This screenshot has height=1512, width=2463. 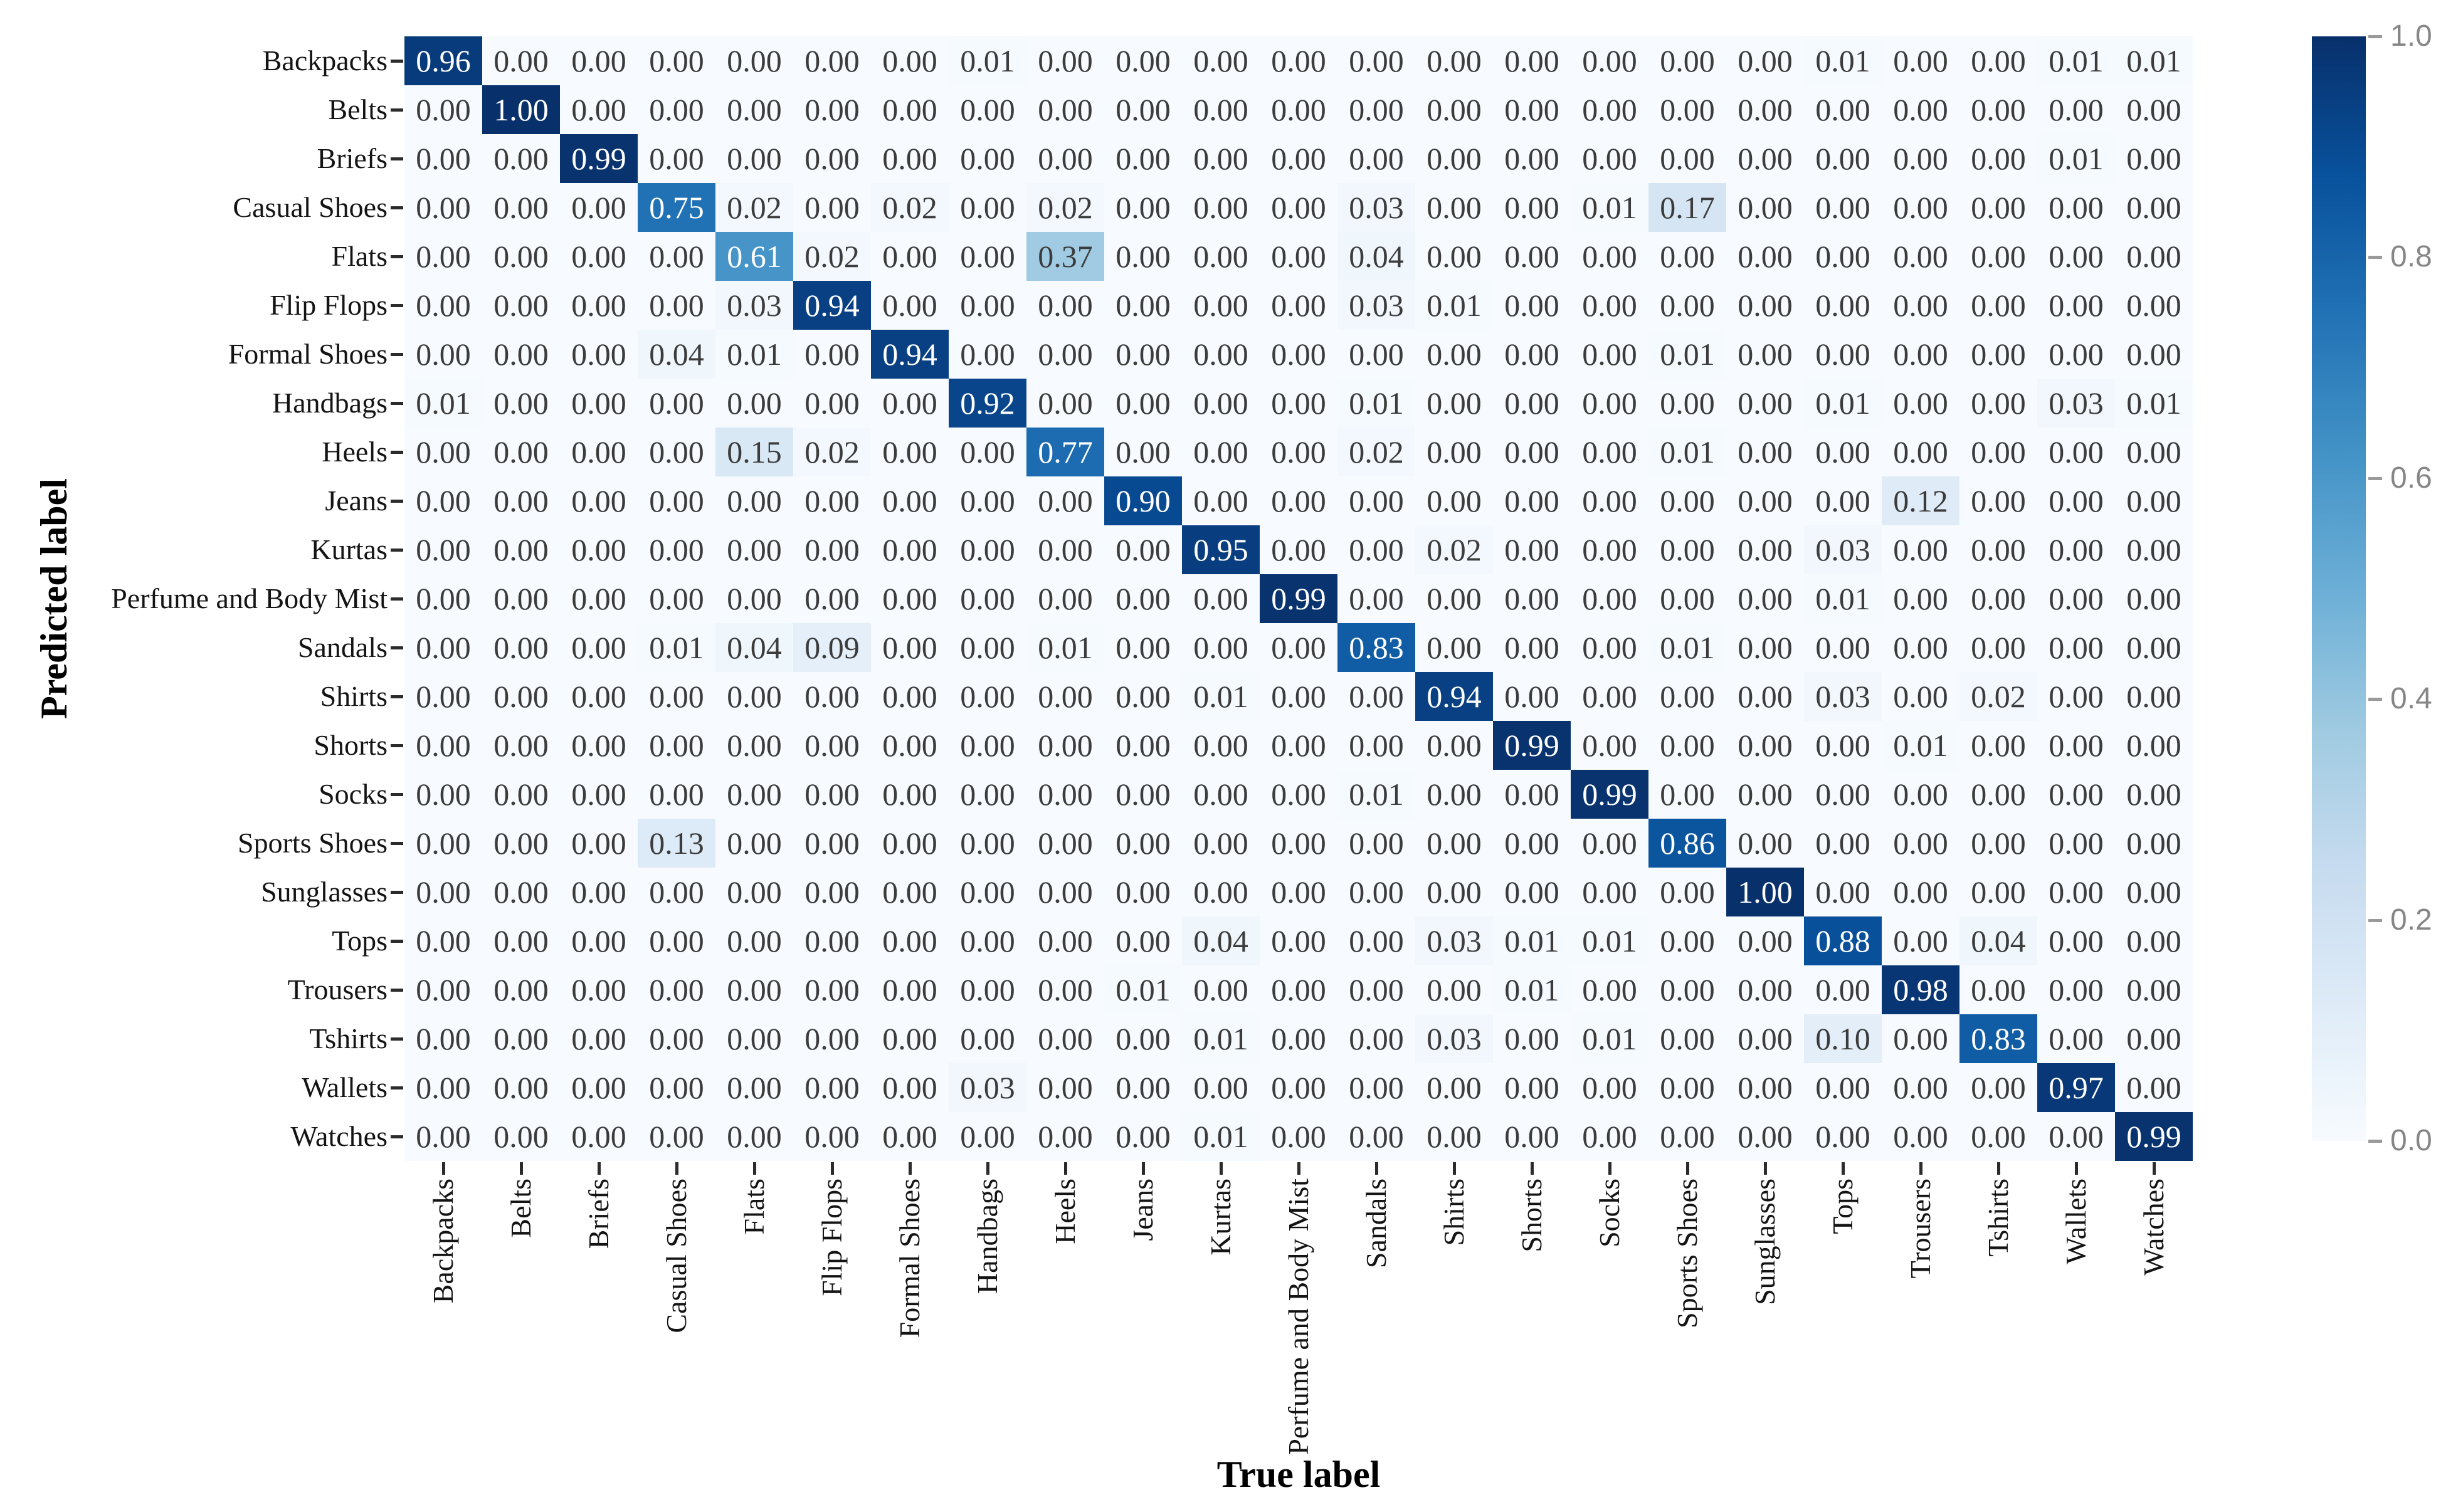 I want to click on x-tick-label: Perfume and Body Mist, so click(x=1298, y=1317).